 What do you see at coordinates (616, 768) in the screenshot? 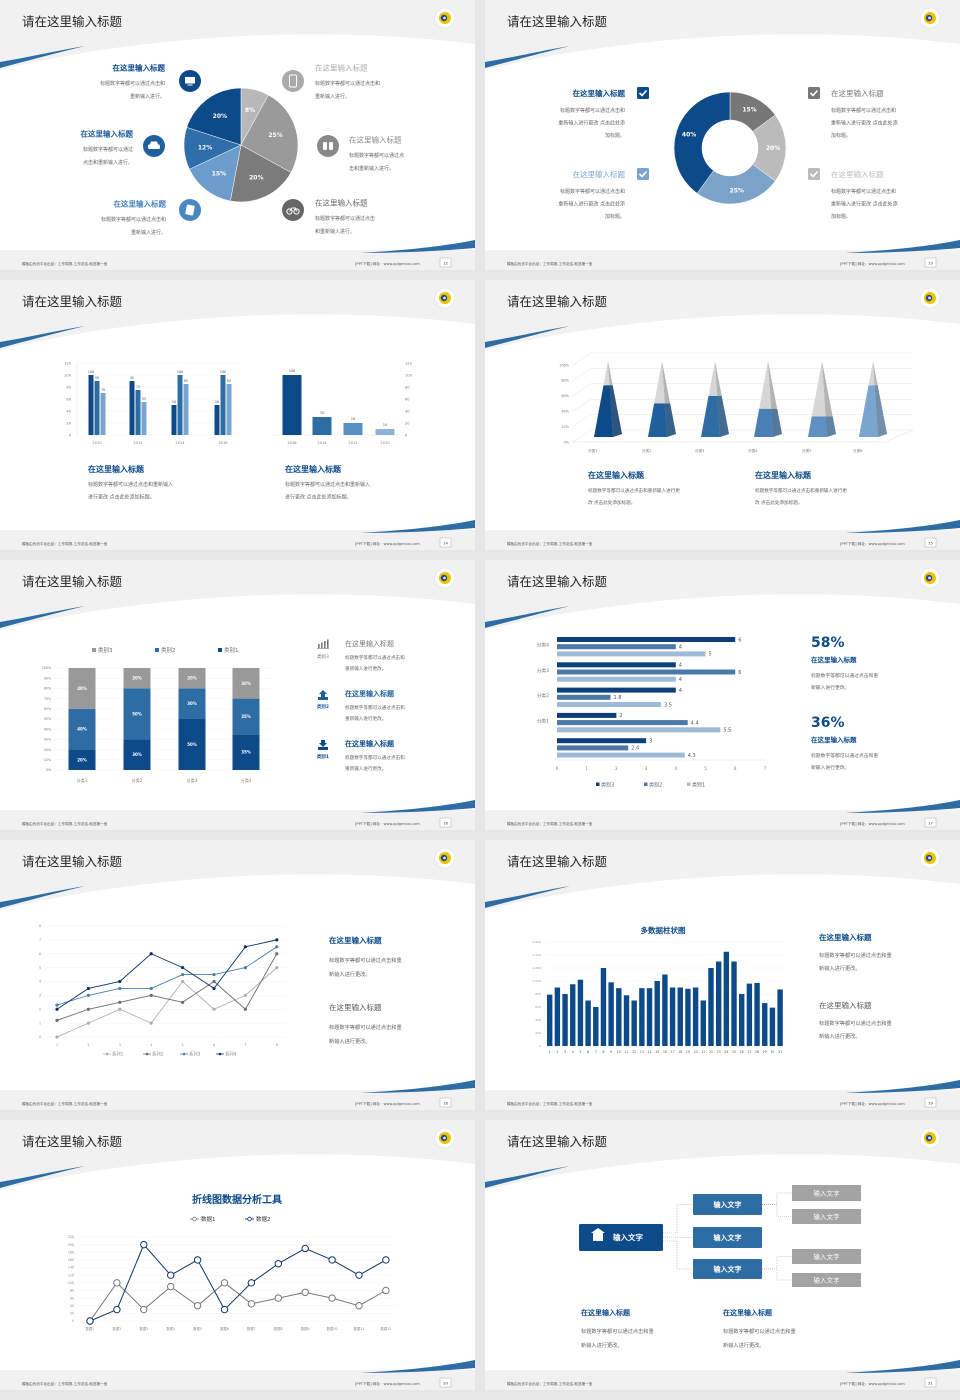
I see `x-tick-label: 2` at bounding box center [616, 768].